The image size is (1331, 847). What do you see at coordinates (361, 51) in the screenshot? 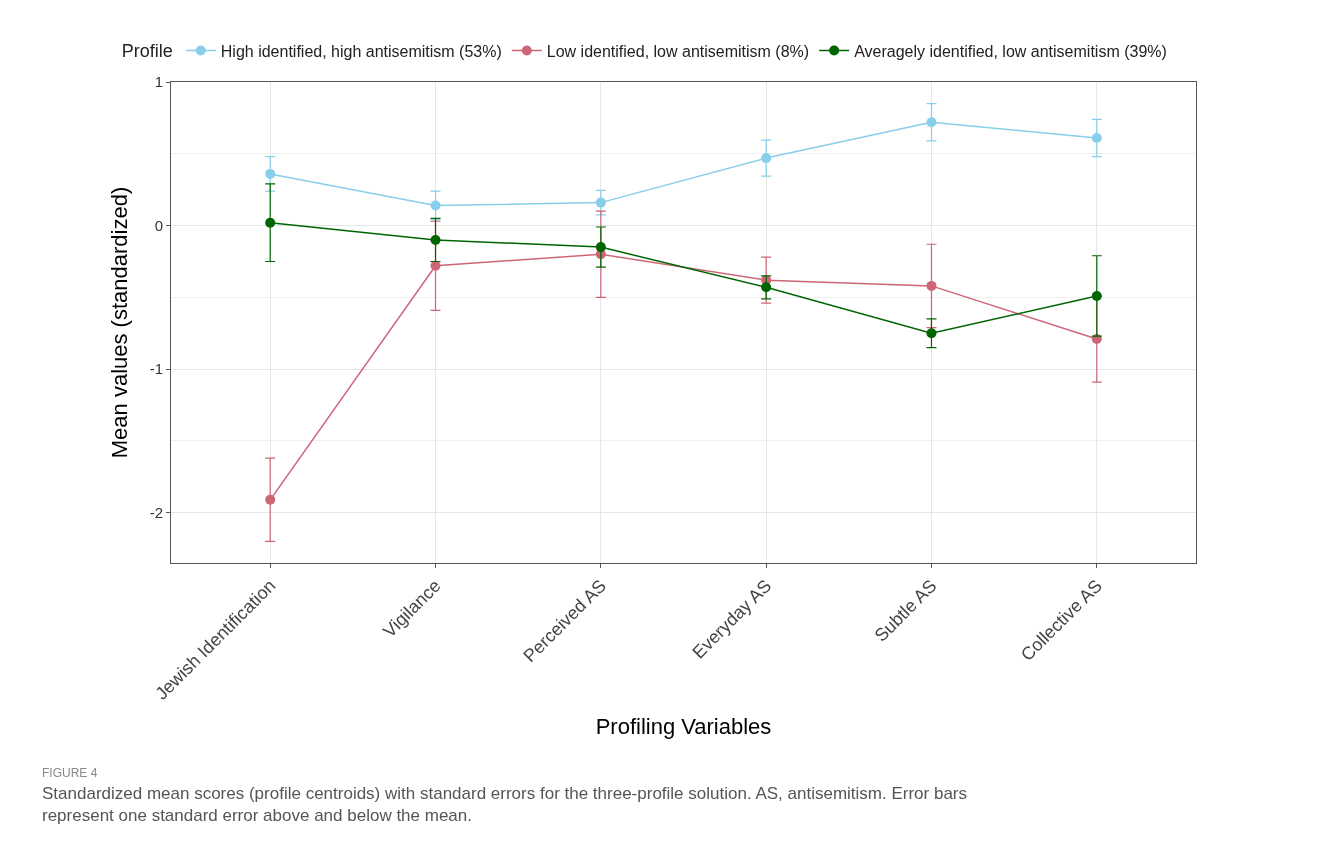
I see `legend-label: High identified, high antisemitism (53%)` at bounding box center [361, 51].